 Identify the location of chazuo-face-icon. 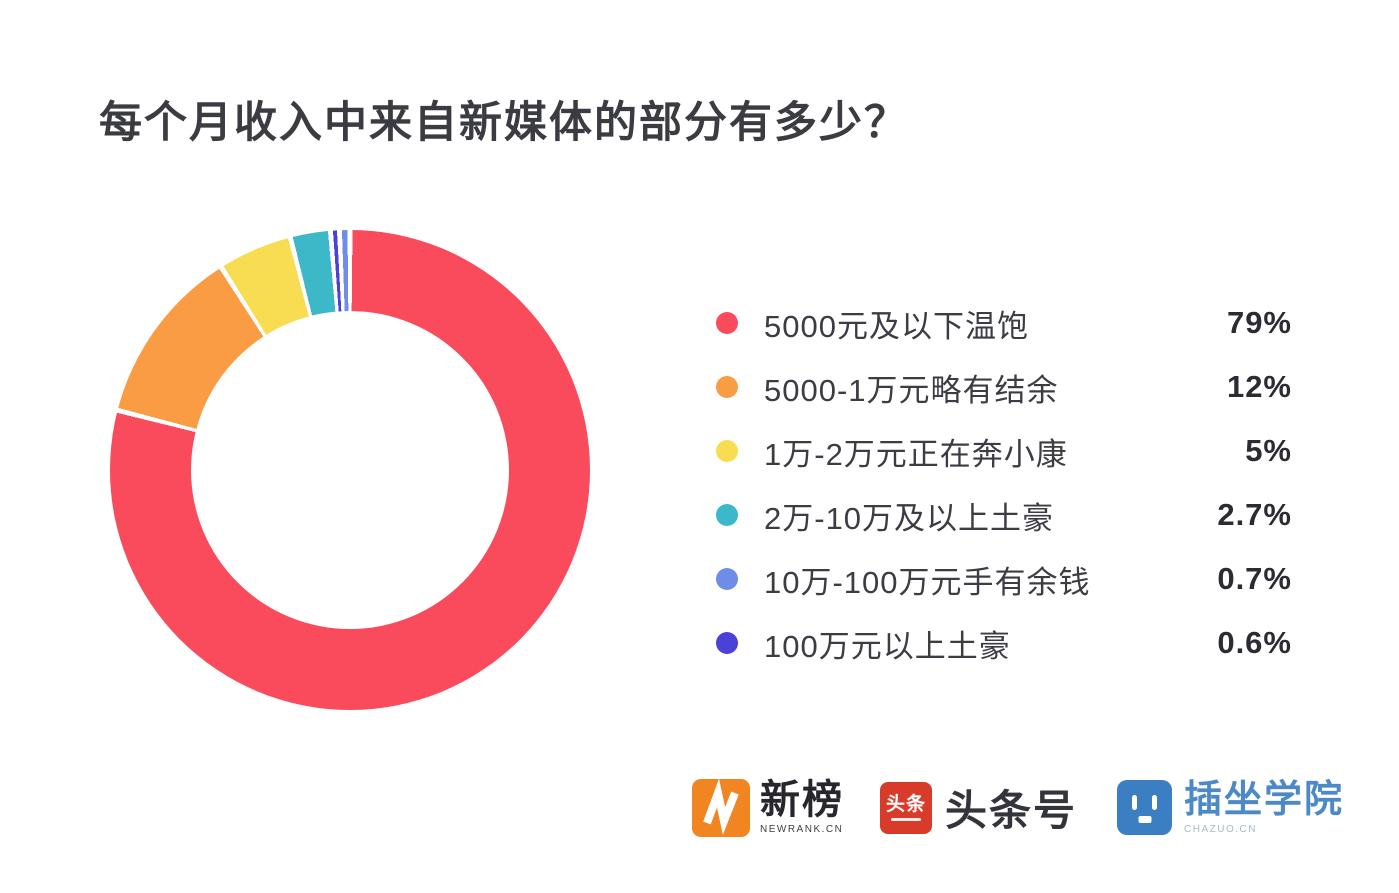
(1145, 807).